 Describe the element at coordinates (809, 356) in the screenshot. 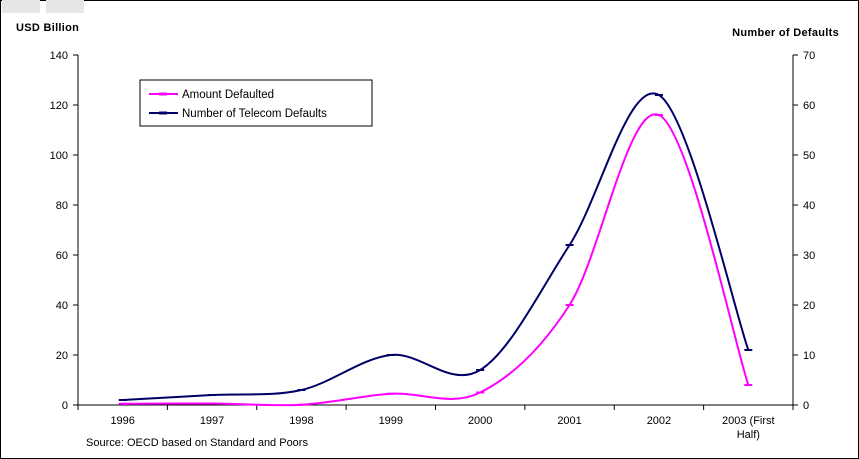

I see `y-right-tick-label: 10` at that location.